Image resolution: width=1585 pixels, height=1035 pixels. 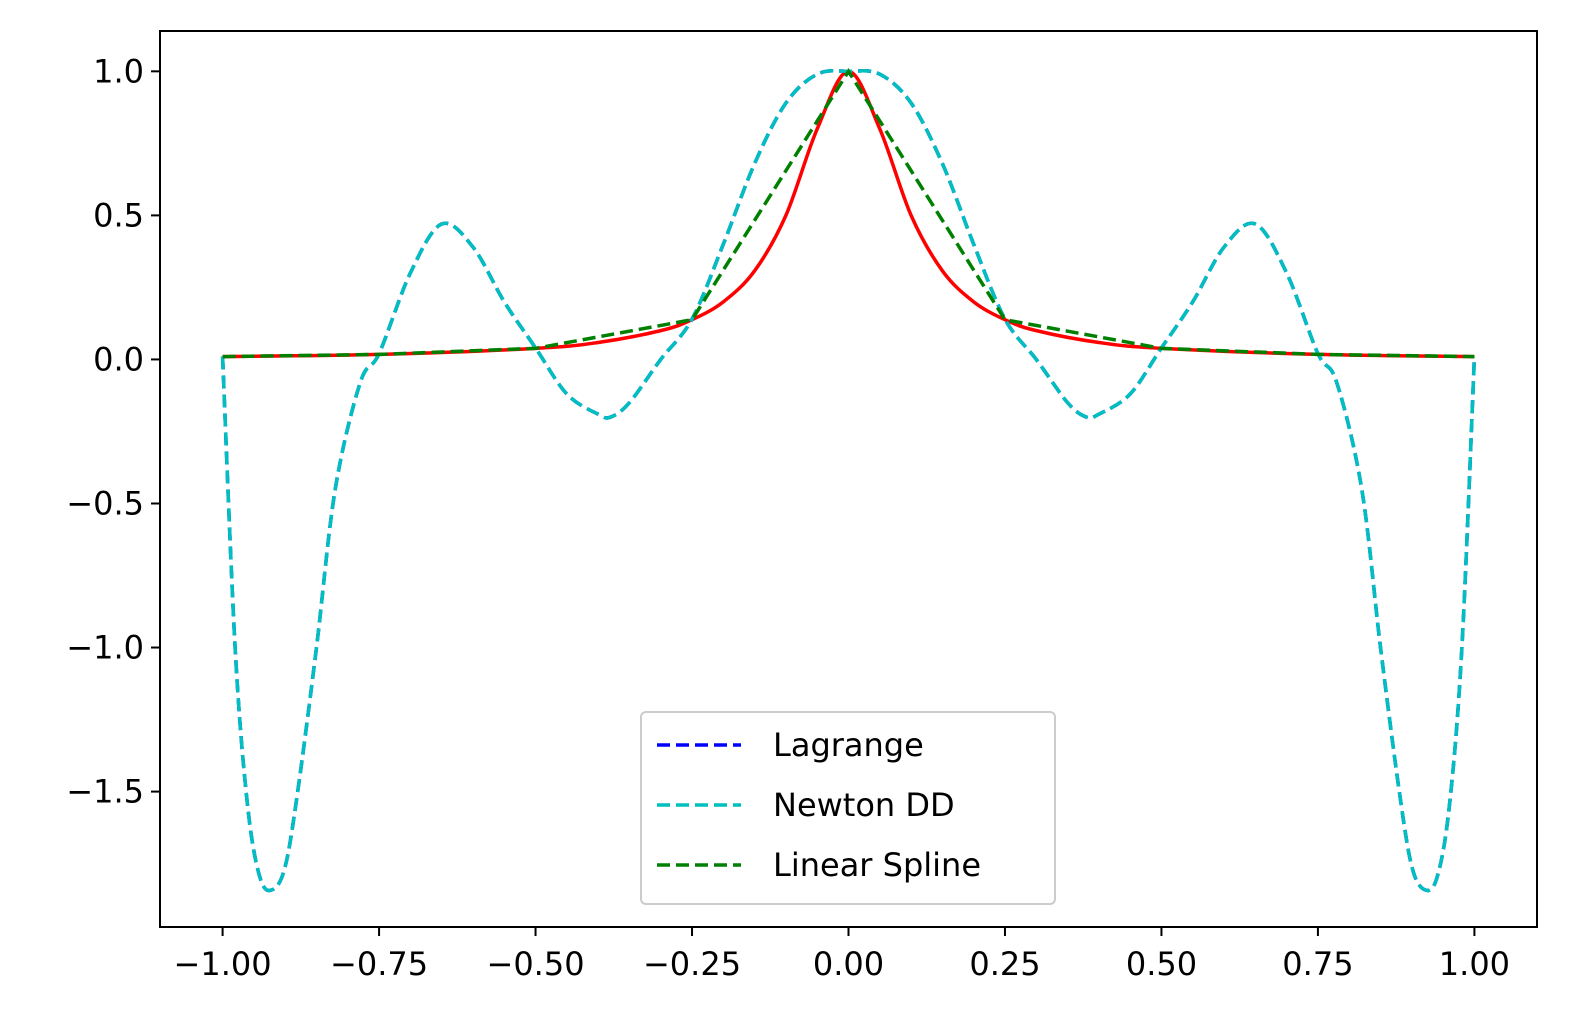 I want to click on legend: Lagrange Newton DD Linear Spline, so click(x=848, y=808).